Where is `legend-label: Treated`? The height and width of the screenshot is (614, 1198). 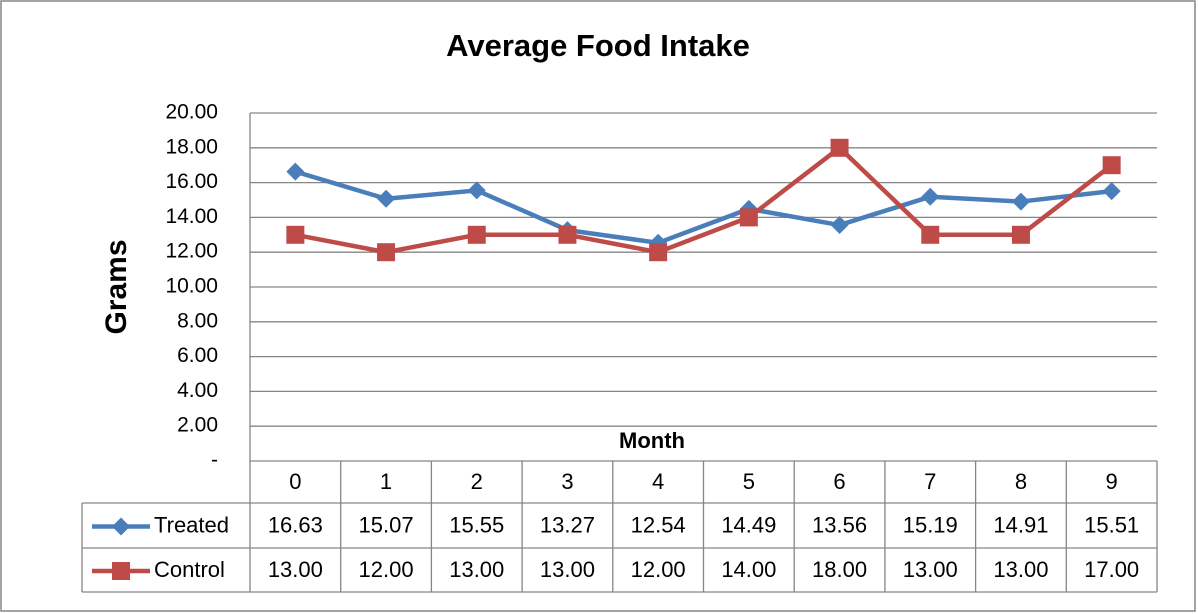 legend-label: Treated is located at coordinates (191, 524).